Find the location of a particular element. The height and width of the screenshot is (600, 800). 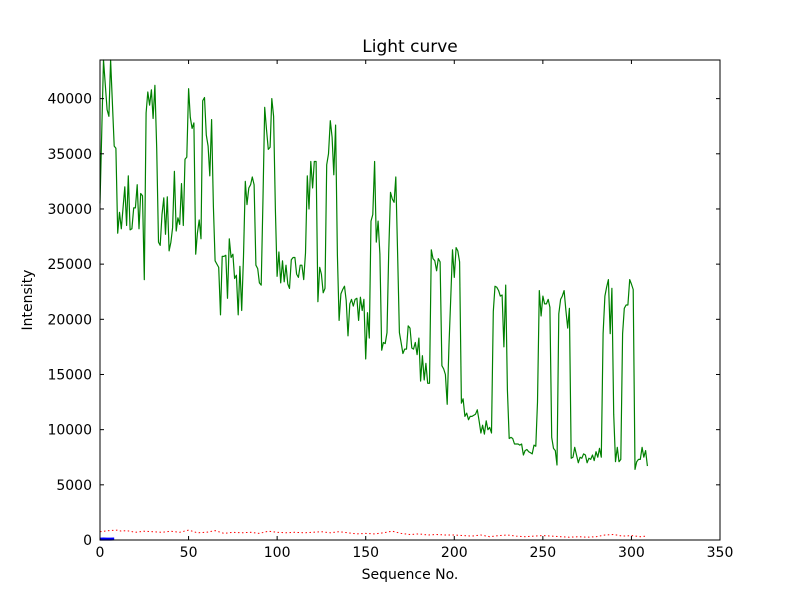

x-tick-label: 100 is located at coordinates (277, 553).